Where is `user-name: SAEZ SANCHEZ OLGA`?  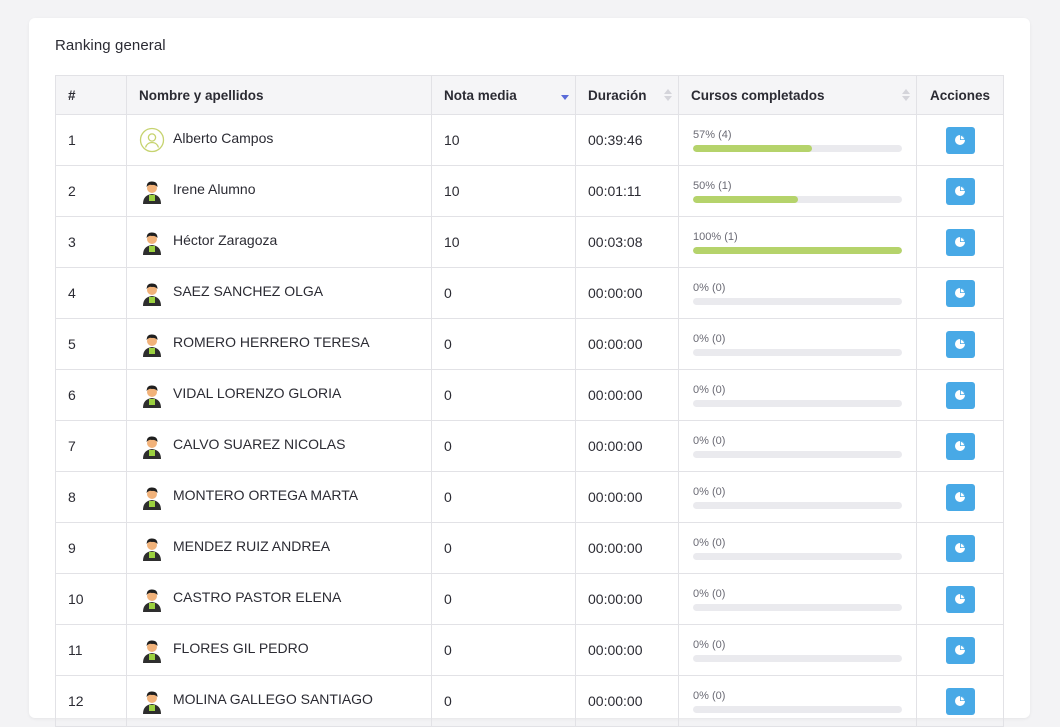
user-name: SAEZ SANCHEZ OLGA is located at coordinates (248, 291).